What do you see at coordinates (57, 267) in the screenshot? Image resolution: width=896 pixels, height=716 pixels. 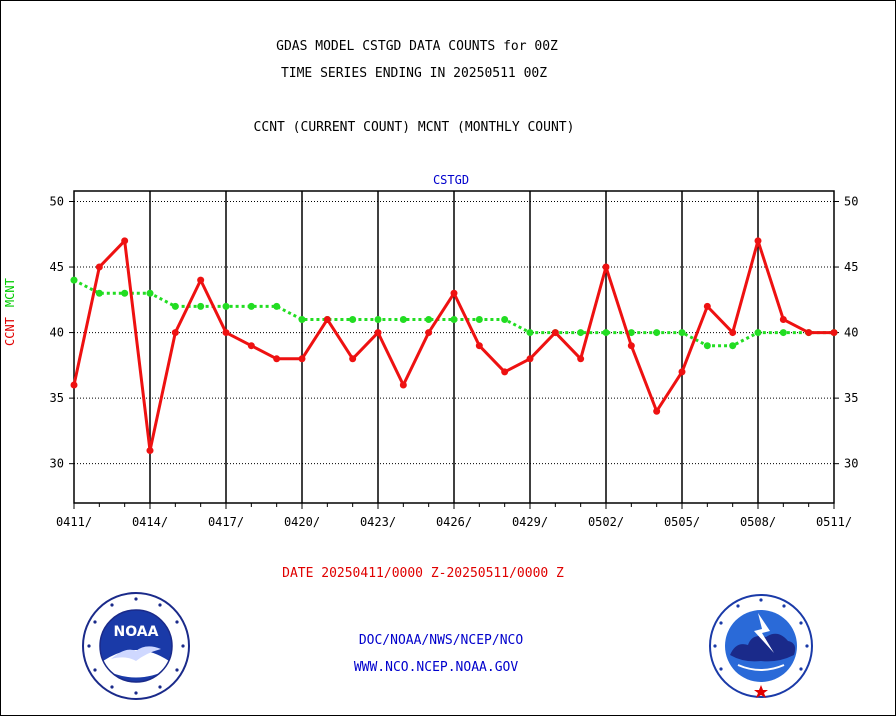 I see `y-tick-label-left: 45` at bounding box center [57, 267].